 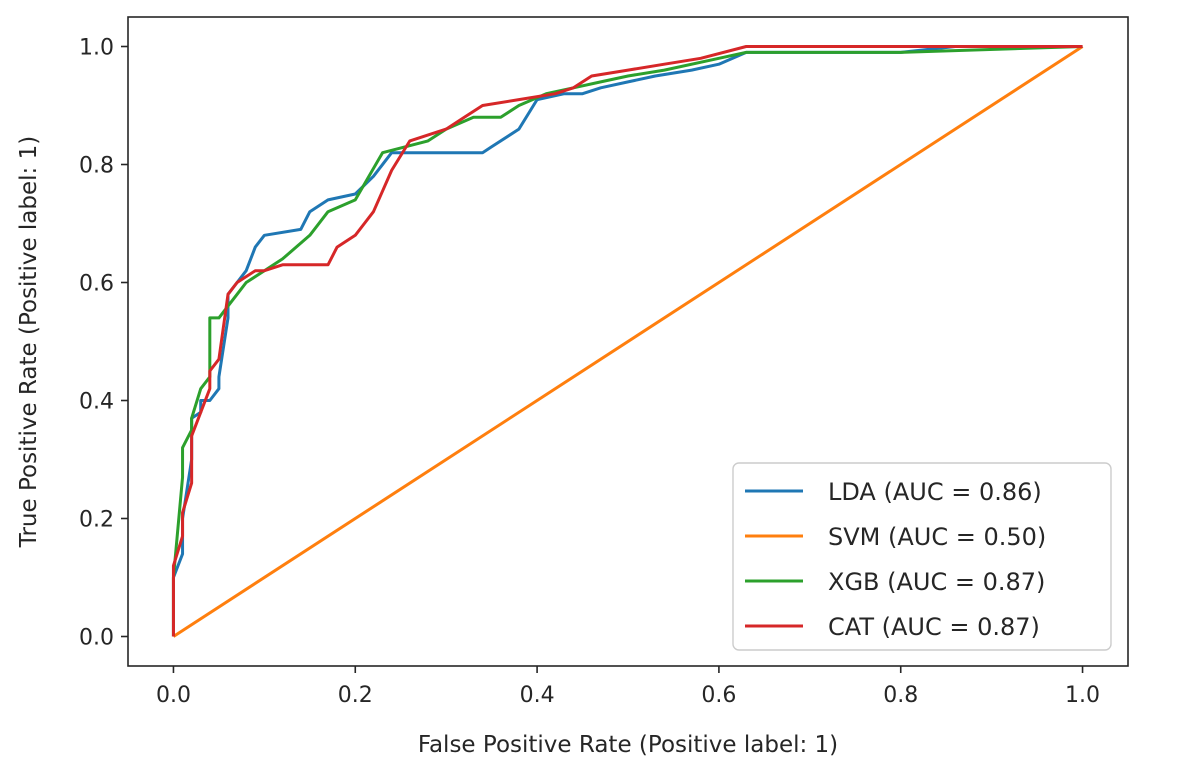 What do you see at coordinates (96, 48) in the screenshot?
I see `y-tick-label: 1.0` at bounding box center [96, 48].